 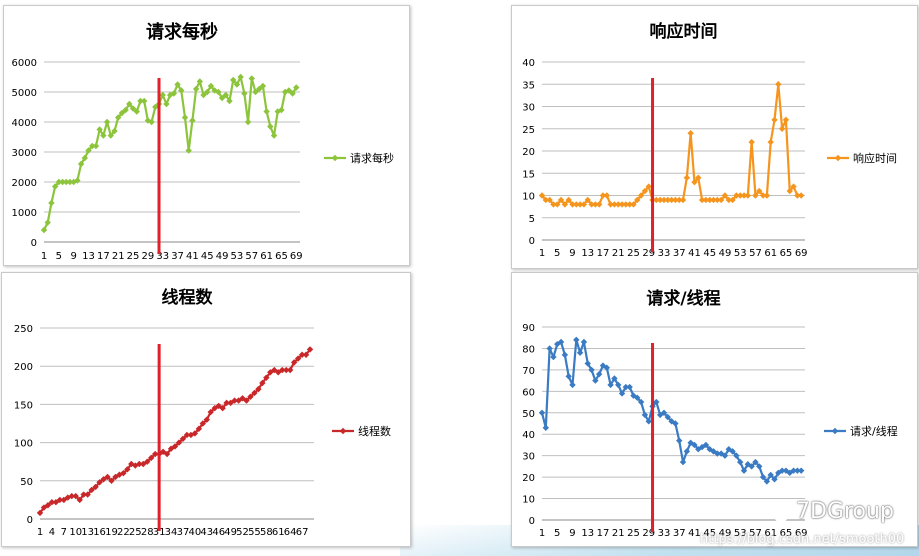 What do you see at coordinates (23, 405) in the screenshot?
I see `y-tick-label: 150` at bounding box center [23, 405].